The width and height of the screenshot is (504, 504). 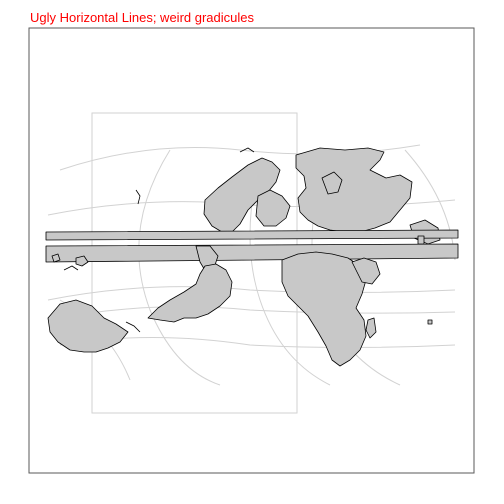 What do you see at coordinates (371, 328) in the screenshot?
I see `land-madagascar` at bounding box center [371, 328].